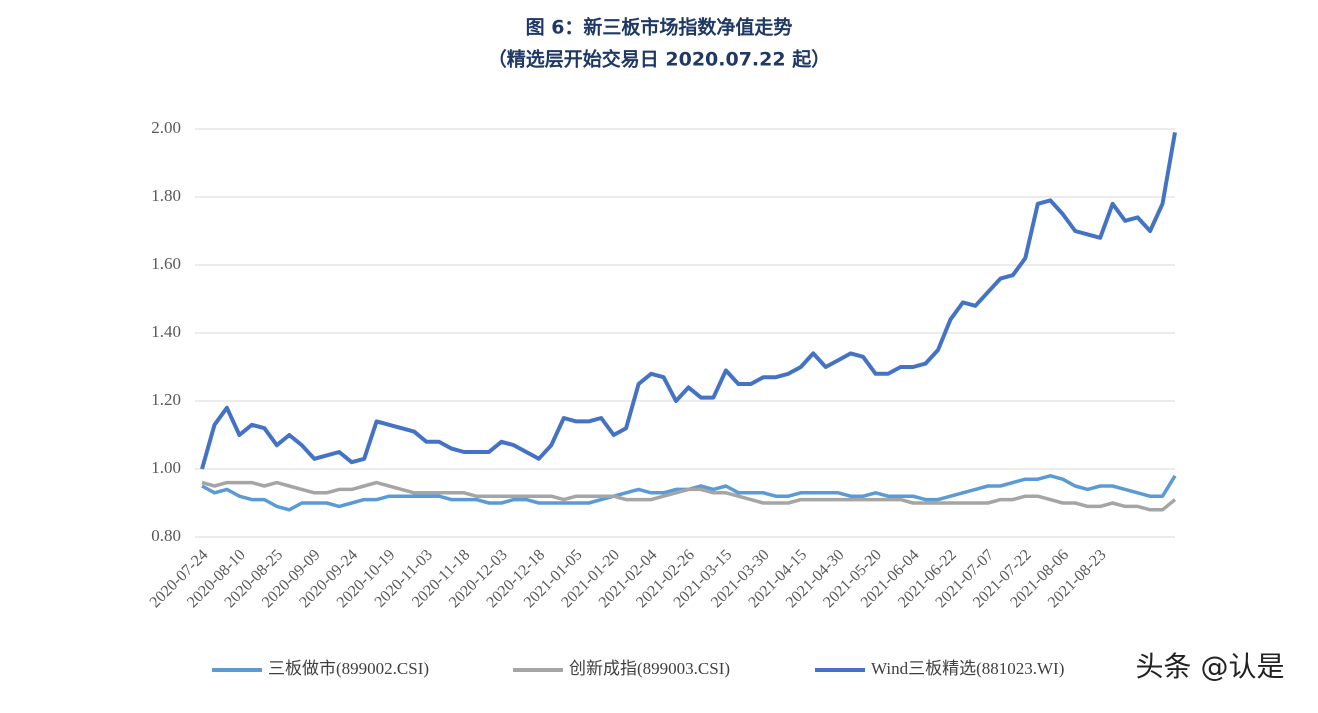  I want to click on y-tick-label: 1.80, so click(166, 195).